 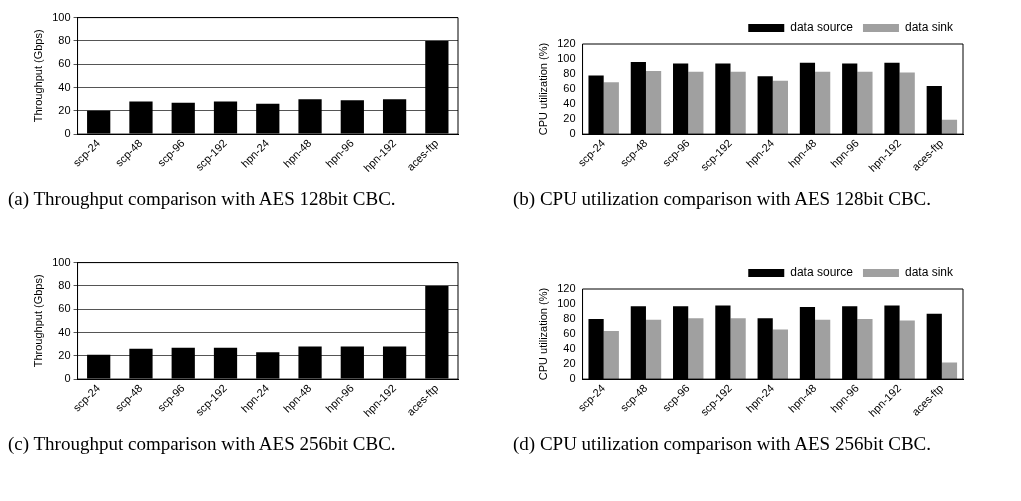 What do you see at coordinates (202, 444) in the screenshot?
I see `text: (c) Throughput comparison with AES 256bit CBC.` at bounding box center [202, 444].